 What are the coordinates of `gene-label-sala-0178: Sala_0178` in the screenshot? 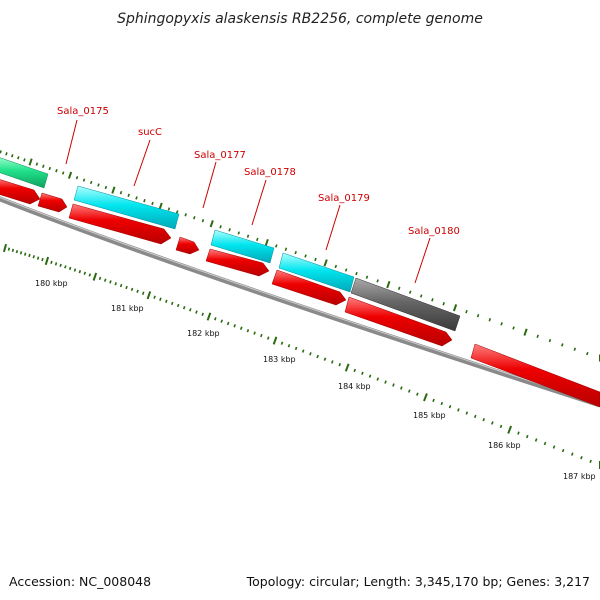 It's located at (270, 172).